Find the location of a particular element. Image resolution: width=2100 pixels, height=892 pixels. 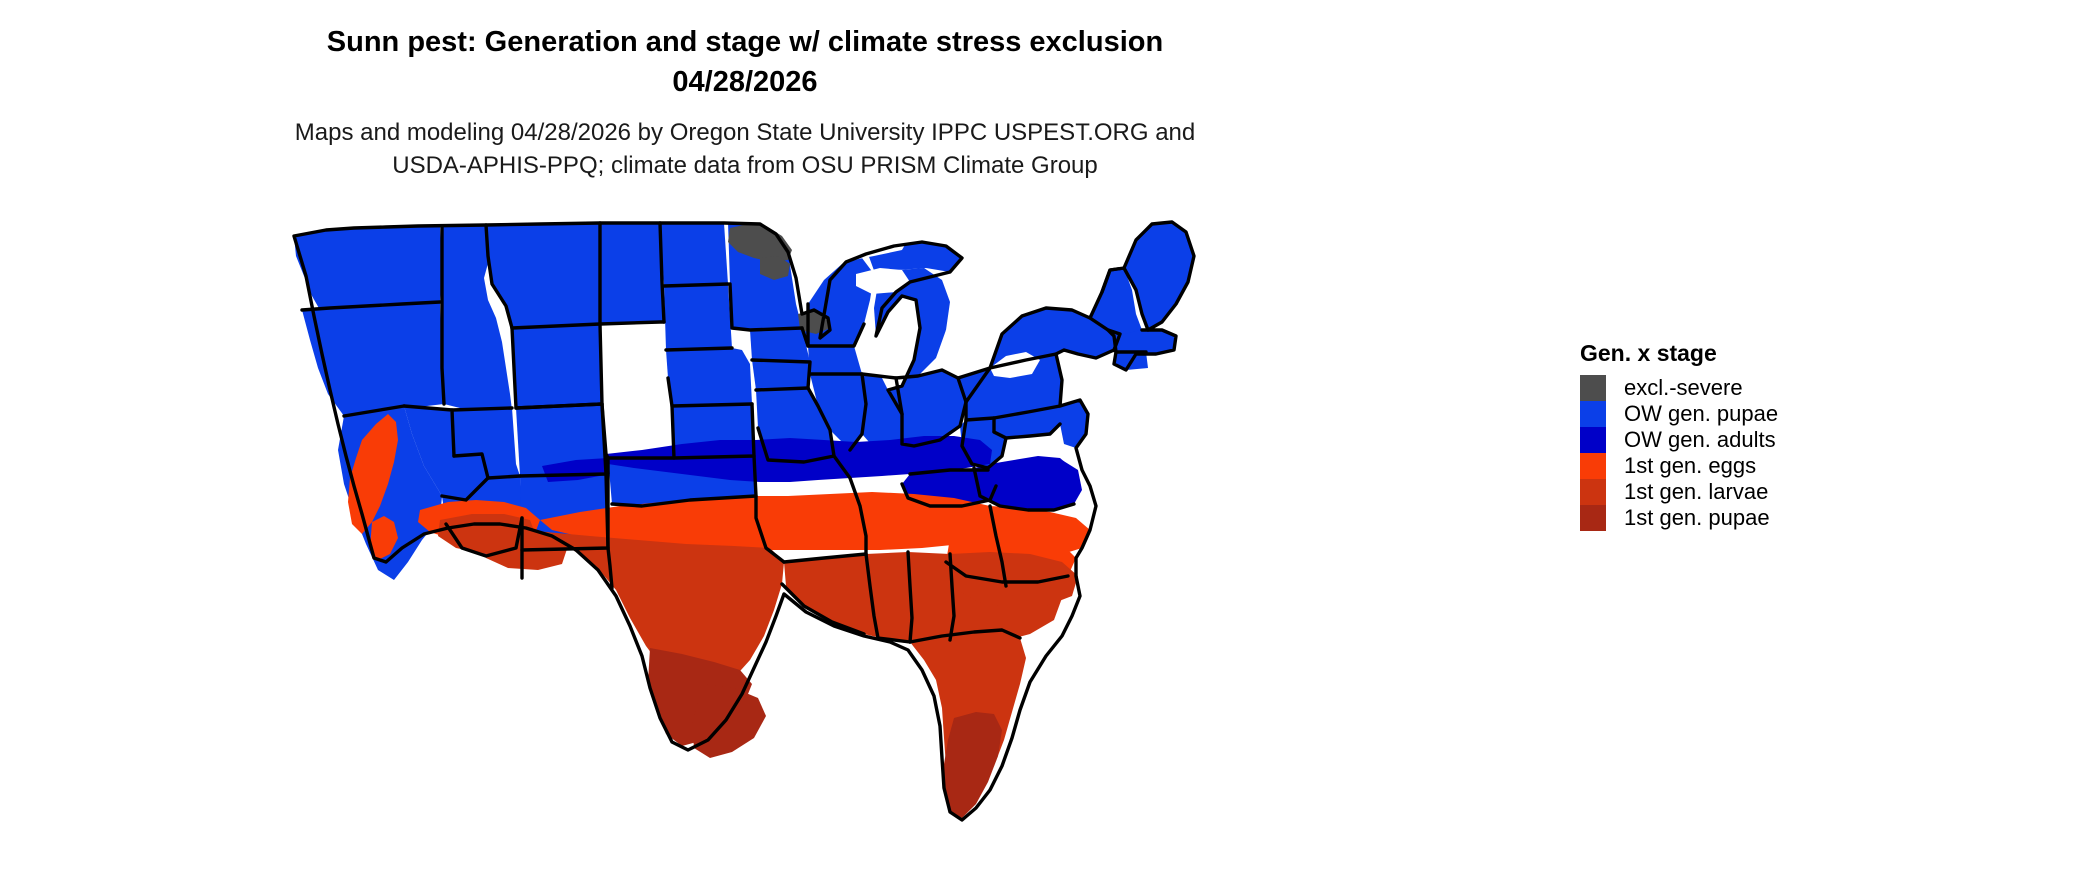

legend-title: Gen. x stage is located at coordinates (1648, 353).